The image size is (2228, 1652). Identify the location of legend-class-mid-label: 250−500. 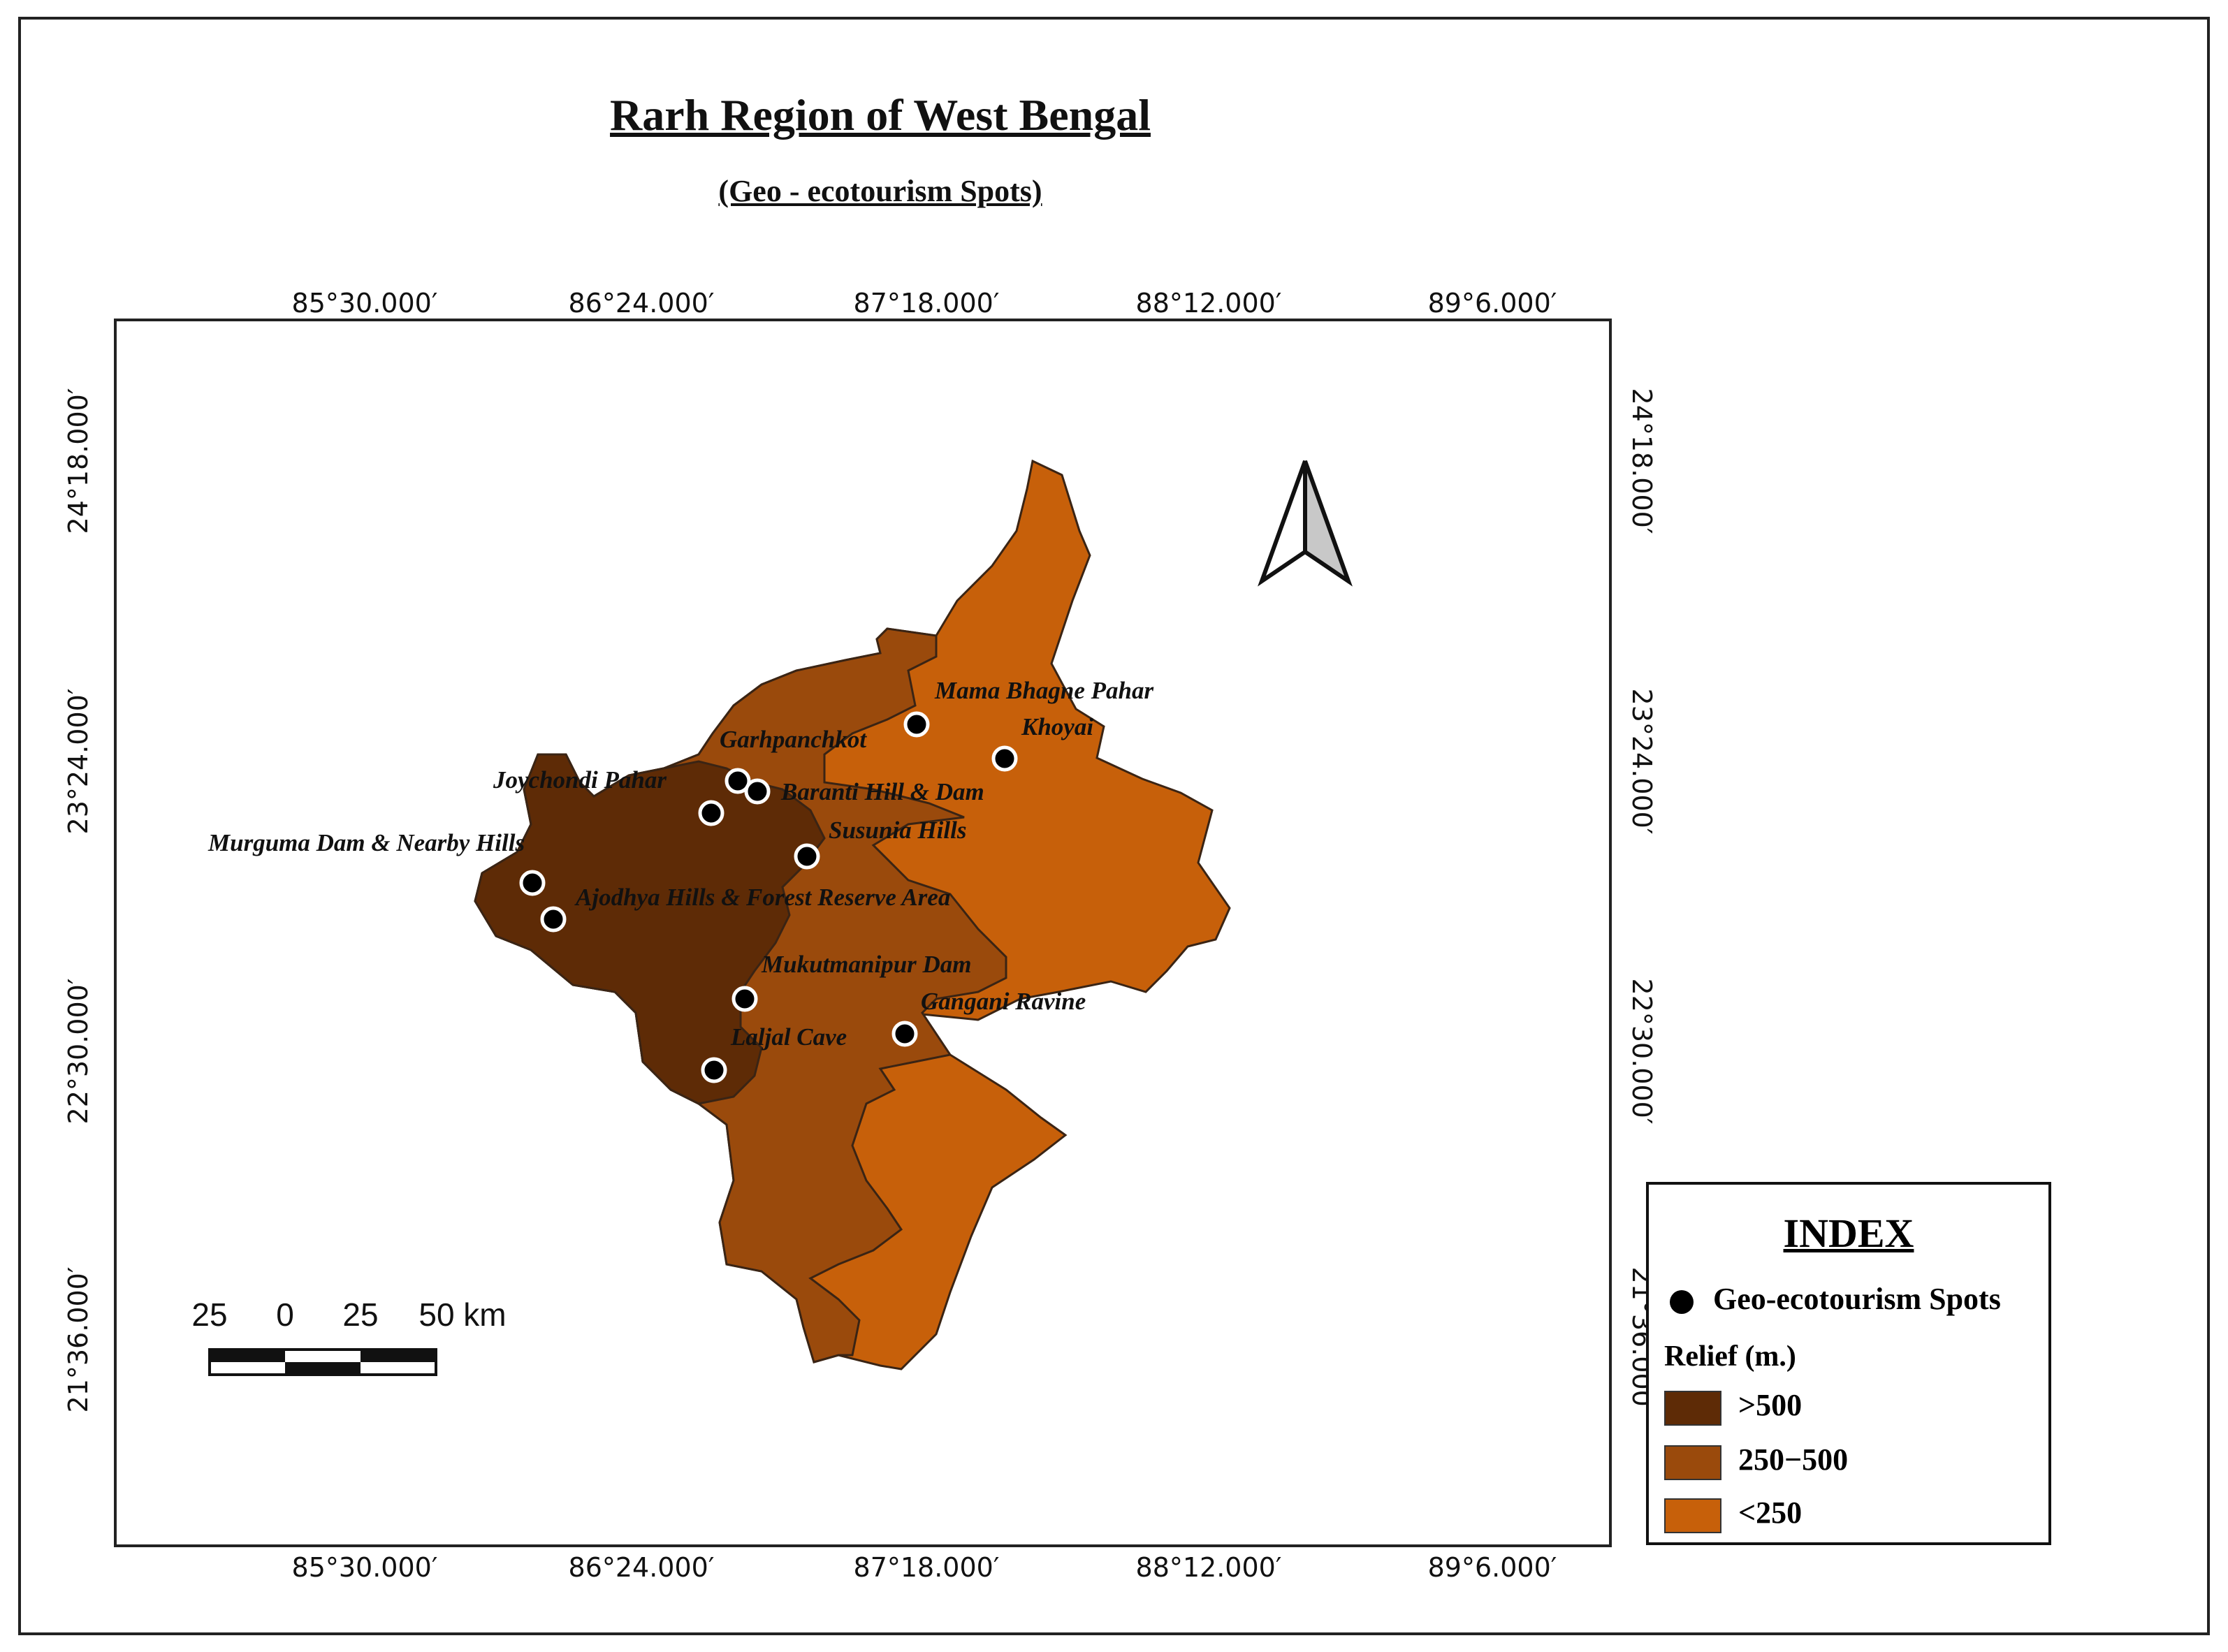
(1794, 1459).